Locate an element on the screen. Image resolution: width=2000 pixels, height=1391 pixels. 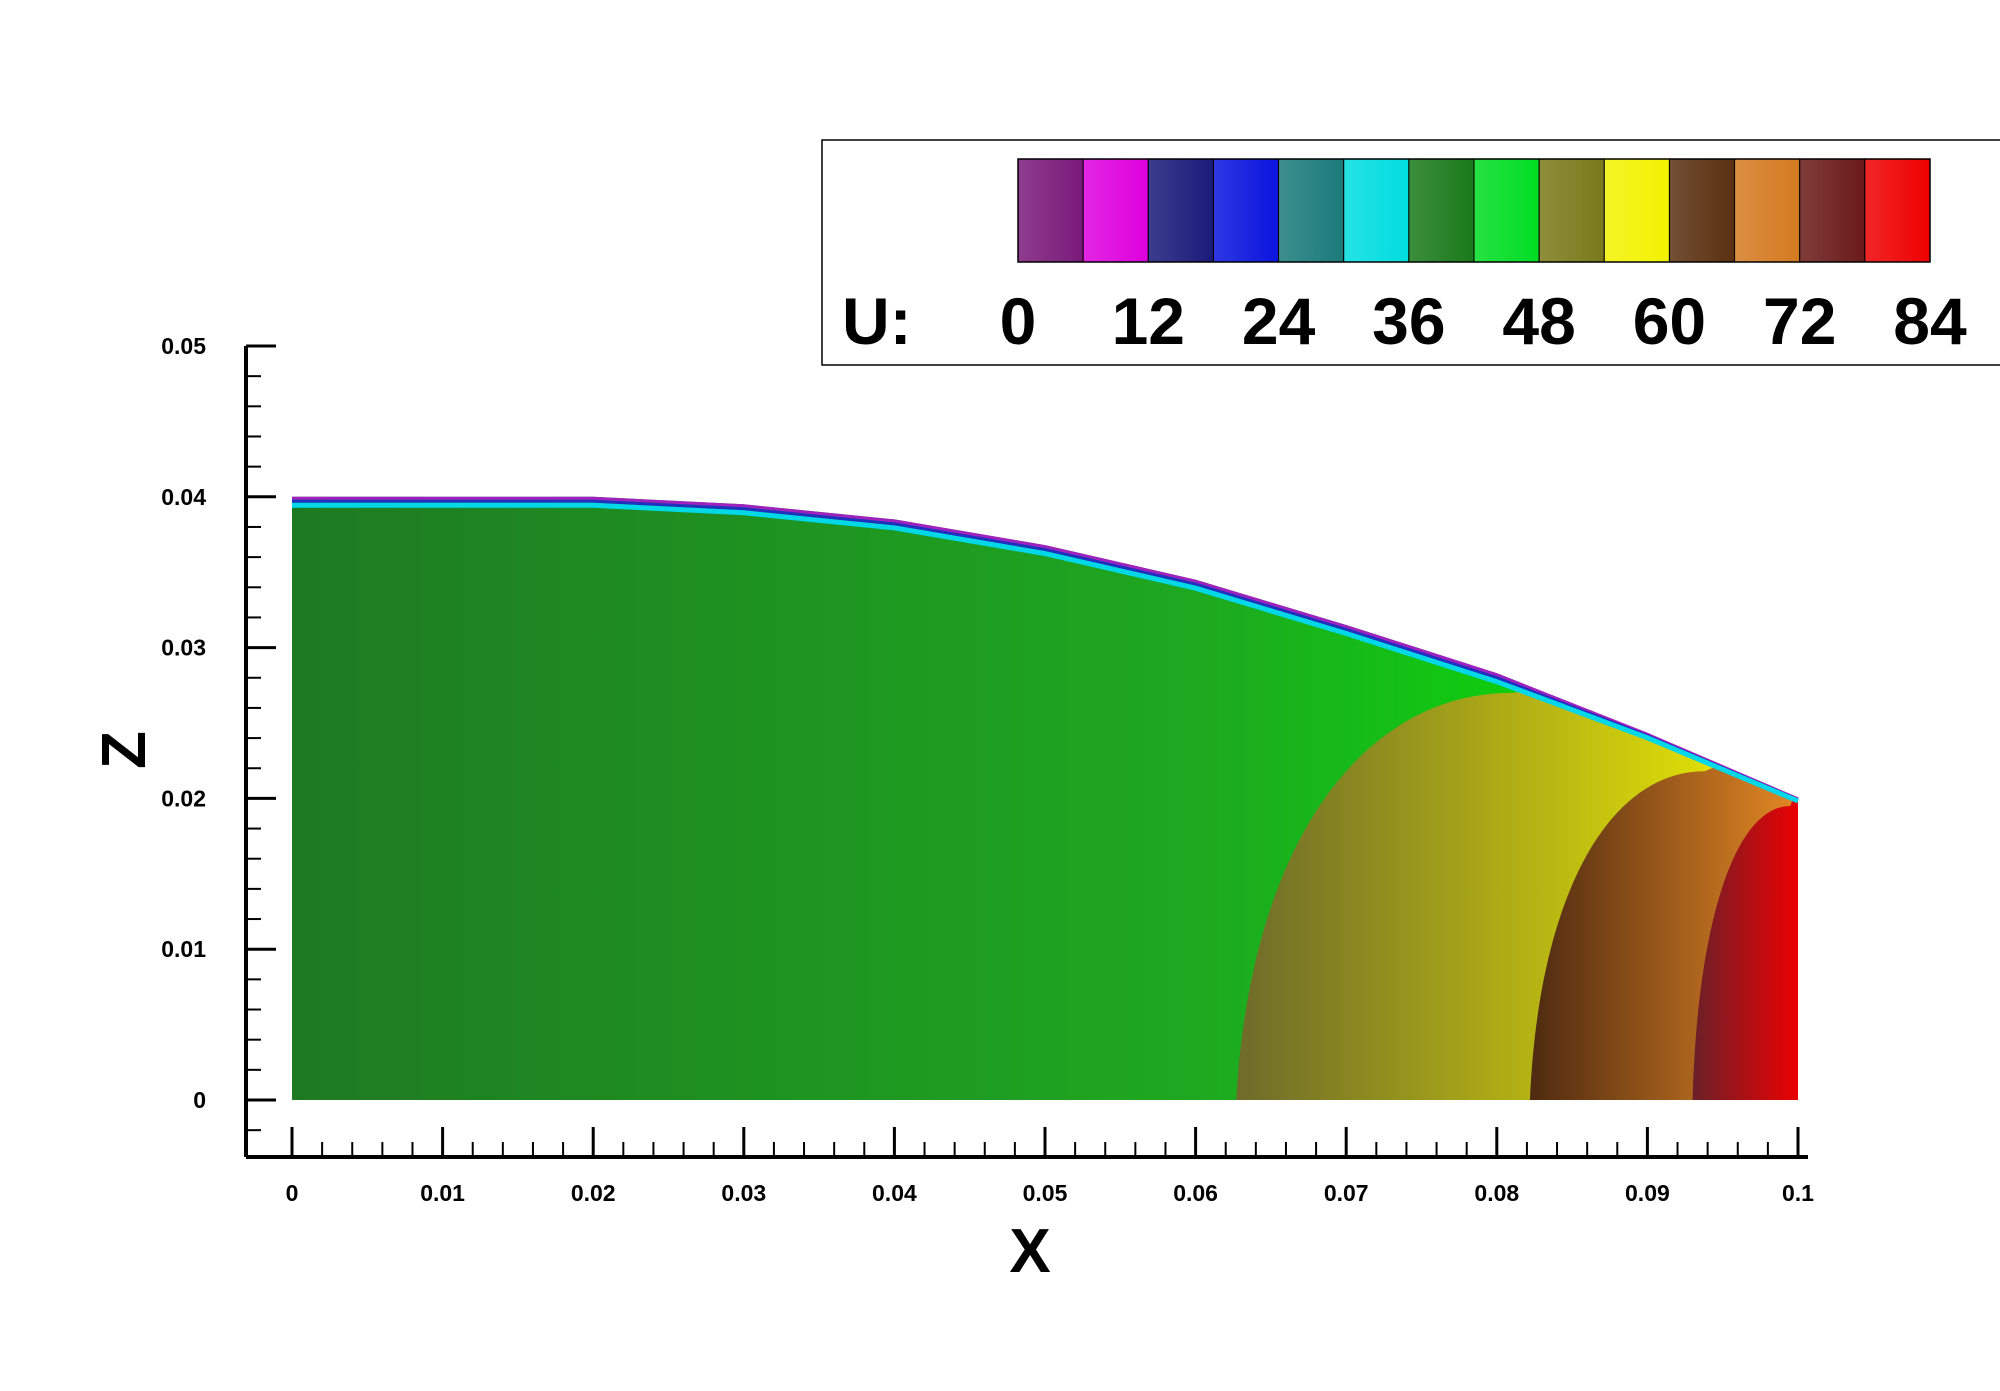
x-tick-label: 0 is located at coordinates (292, 1193).